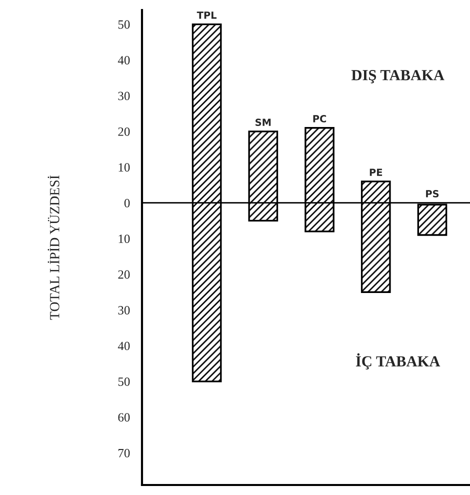 Image resolution: width=470 pixels, height=495 pixels. Describe the element at coordinates (206, 15) in the screenshot. I see `x-tick-label: TPL` at that location.